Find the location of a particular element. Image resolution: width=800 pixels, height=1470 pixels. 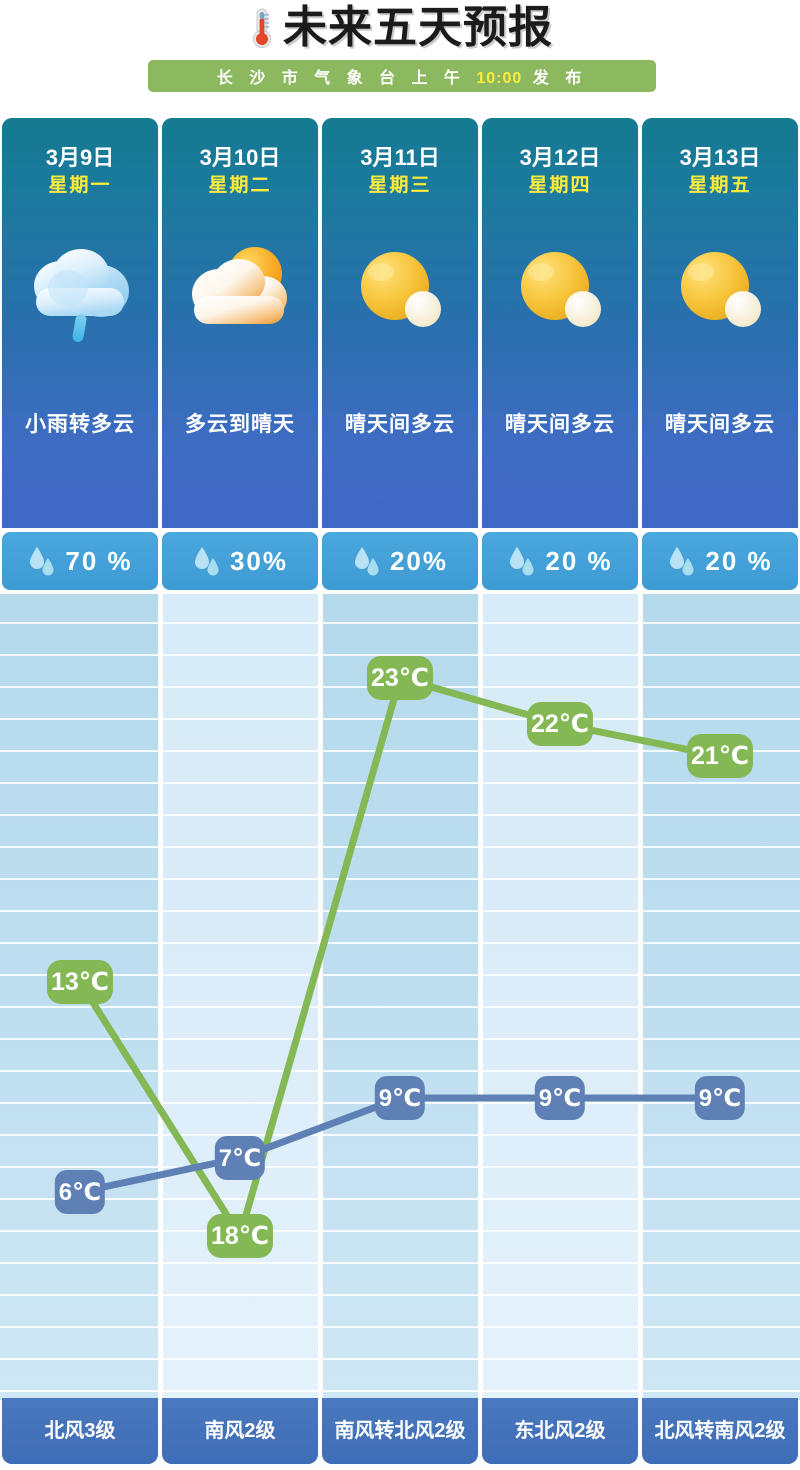

low-temp-label-2: 7℃ is located at coordinates (240, 1158).